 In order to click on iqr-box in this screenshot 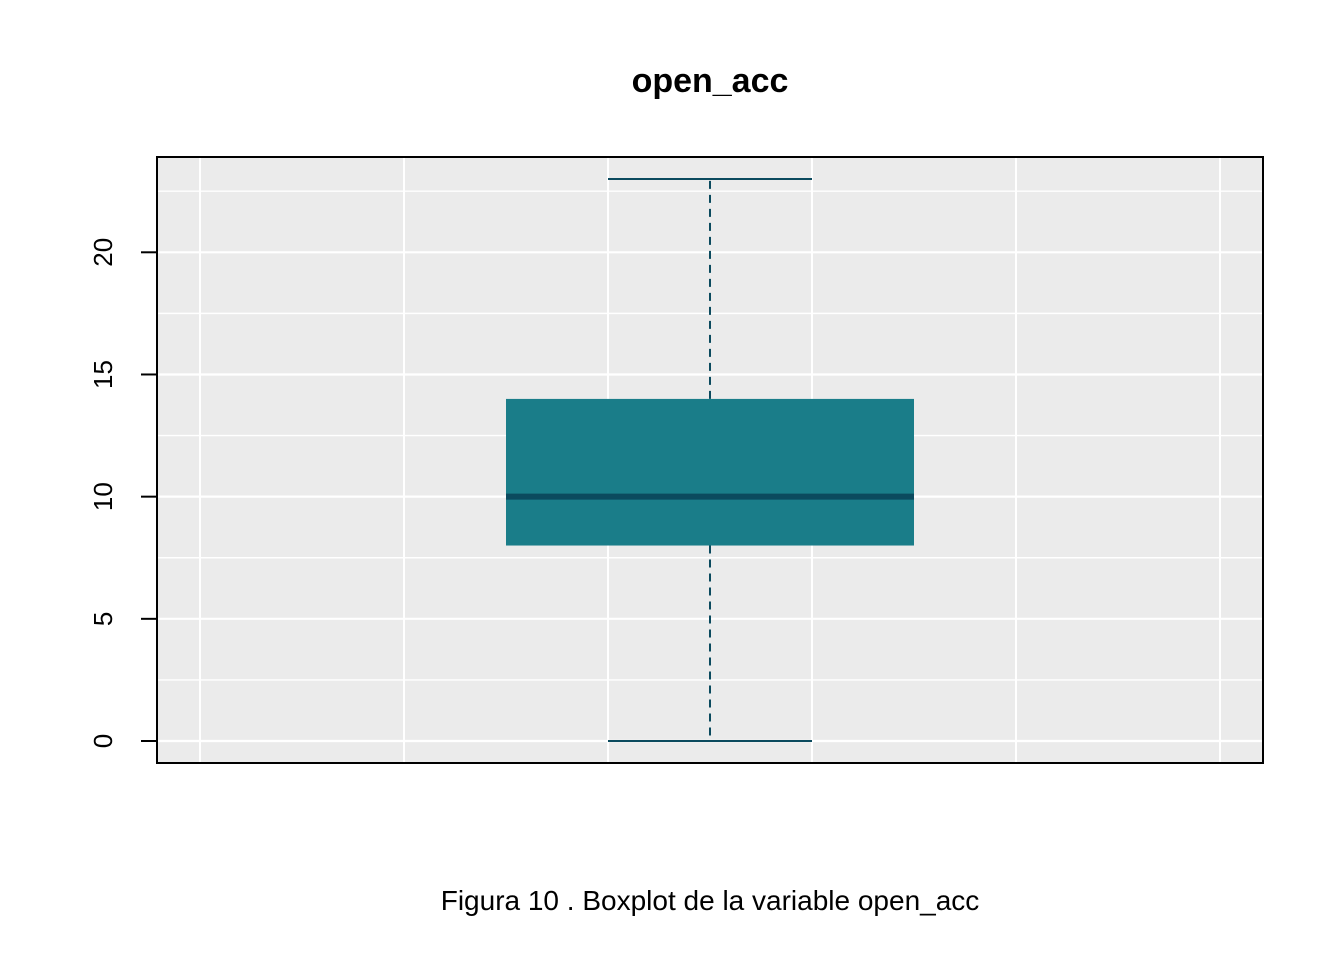, I will do `click(710, 472)`.